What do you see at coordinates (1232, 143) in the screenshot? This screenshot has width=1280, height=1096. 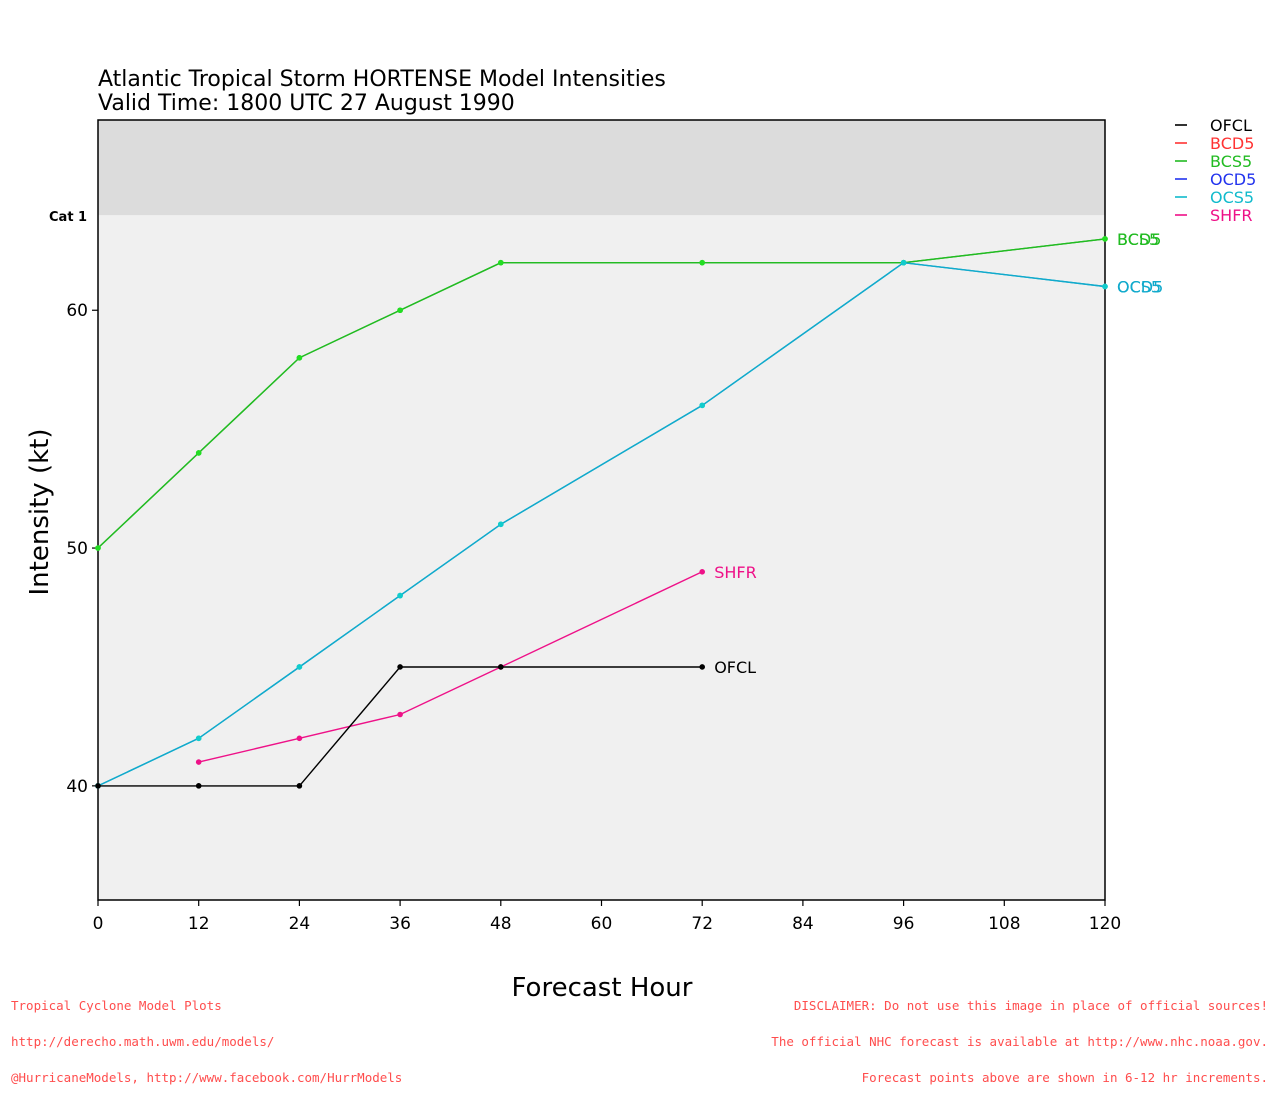 I see `legend-entry: BCD5` at bounding box center [1232, 143].